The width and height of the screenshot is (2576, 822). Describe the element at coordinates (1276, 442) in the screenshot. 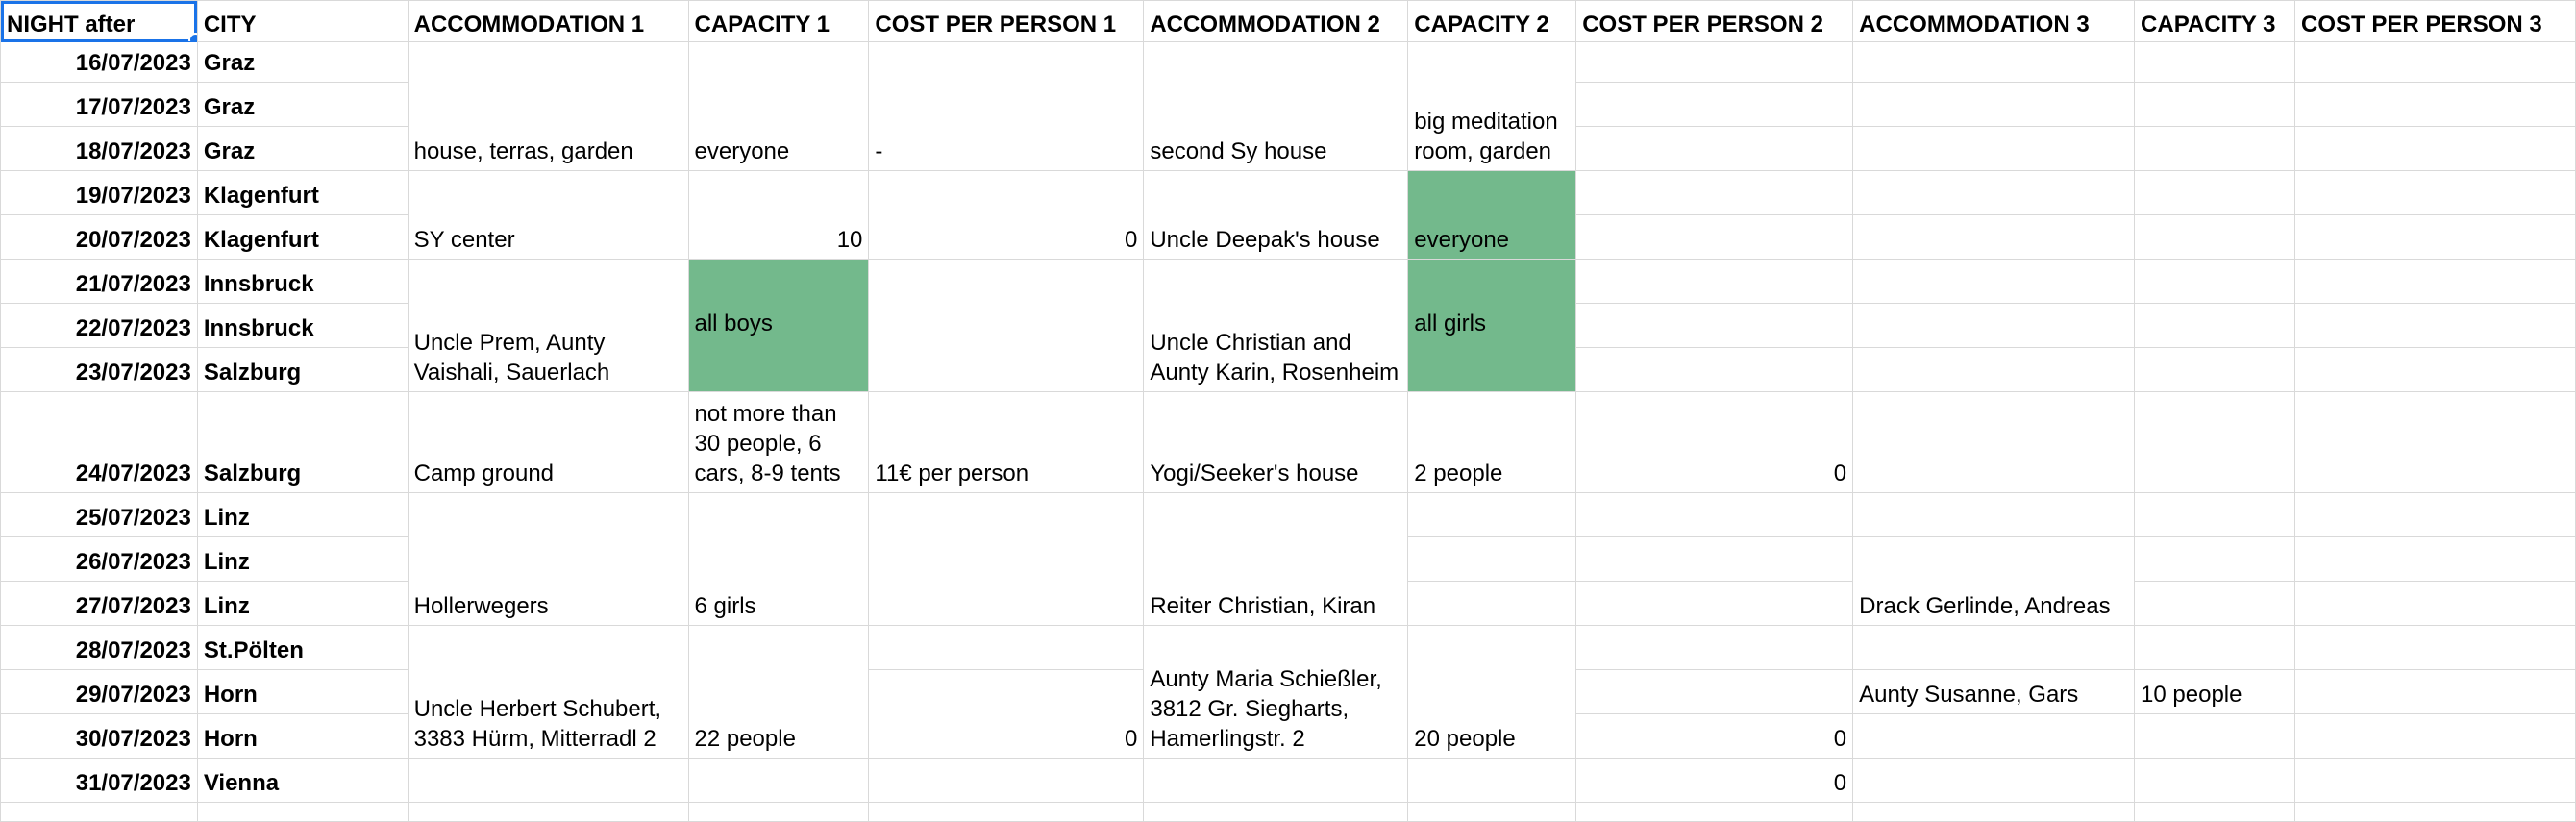

I see `accommodation-2-cell: Yogi/Seeker's house` at that location.